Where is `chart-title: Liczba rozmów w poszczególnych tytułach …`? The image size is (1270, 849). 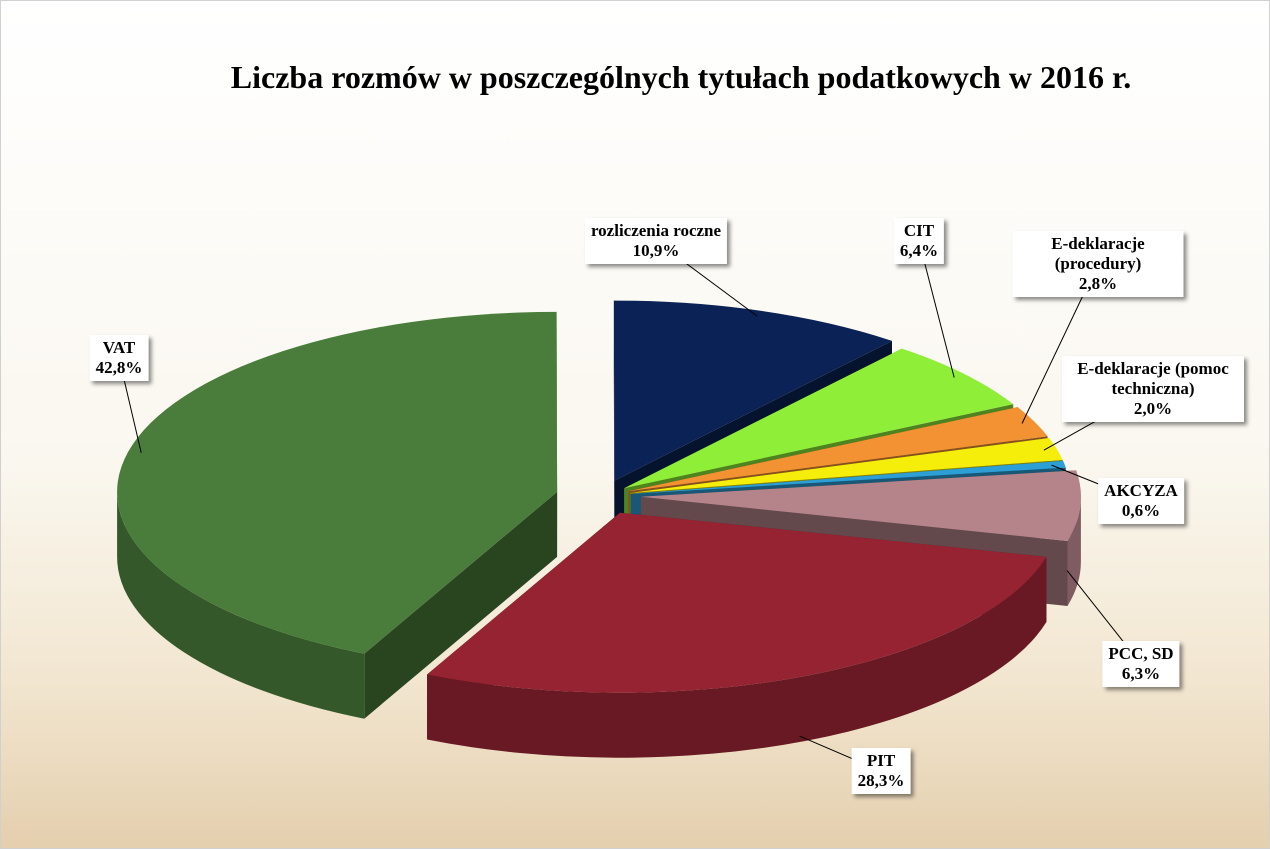
chart-title: Liczba rozmów w poszczególnych tytułach … is located at coordinates (681, 77).